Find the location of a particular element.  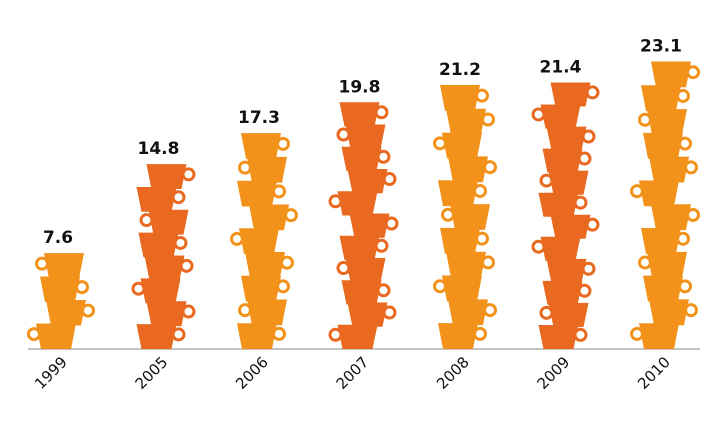

value-label: 19.8 is located at coordinates (360, 87).